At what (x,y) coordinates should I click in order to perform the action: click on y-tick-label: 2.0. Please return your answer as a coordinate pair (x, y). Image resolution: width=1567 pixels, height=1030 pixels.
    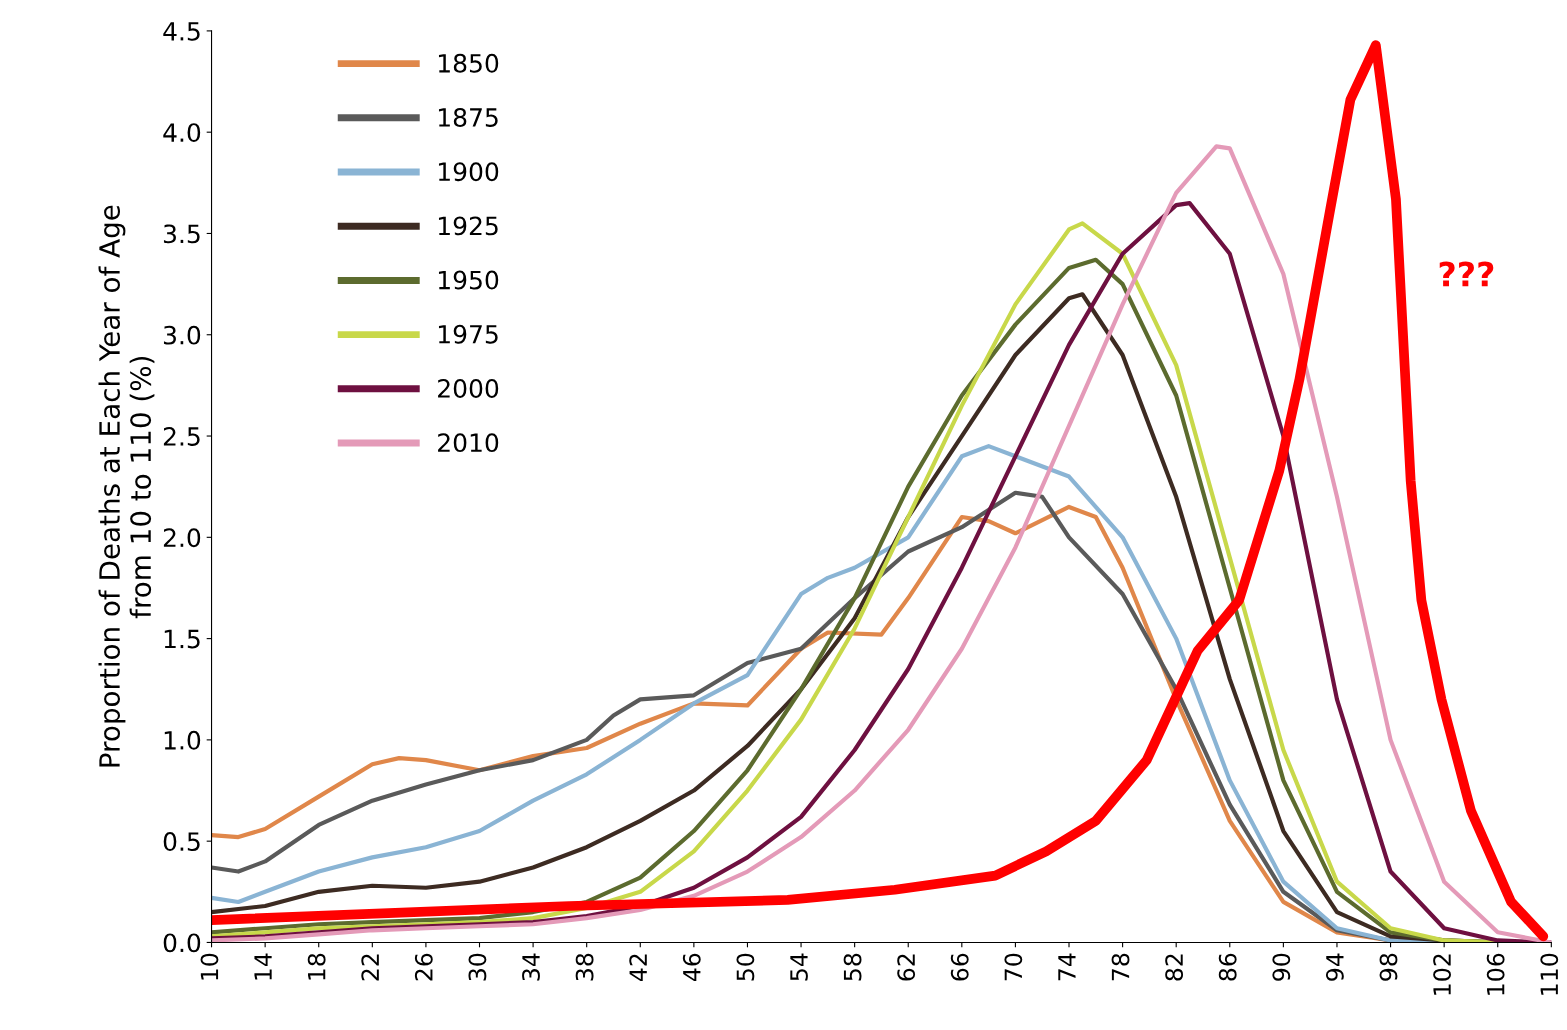
    Looking at the image, I should click on (182, 538).